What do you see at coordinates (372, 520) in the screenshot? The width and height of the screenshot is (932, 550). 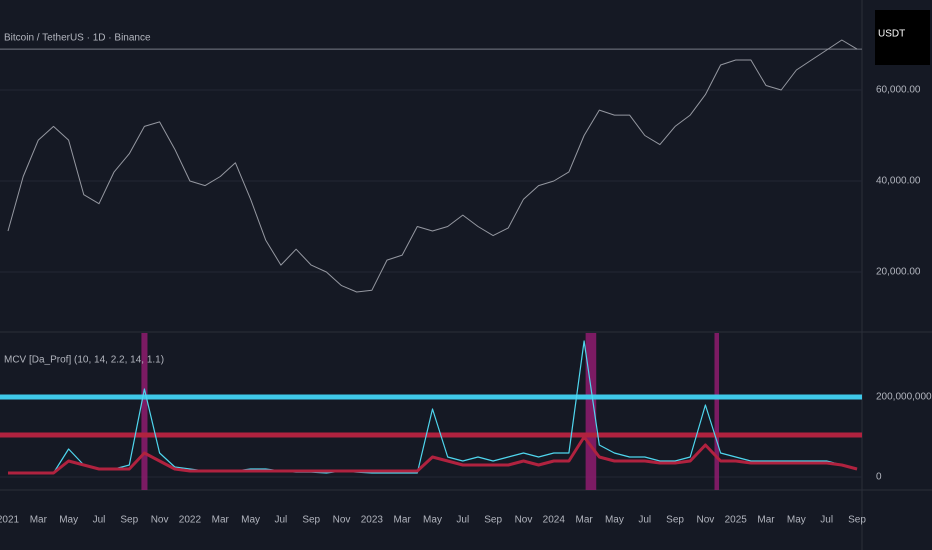 I see `x-tick-label: 2023` at bounding box center [372, 520].